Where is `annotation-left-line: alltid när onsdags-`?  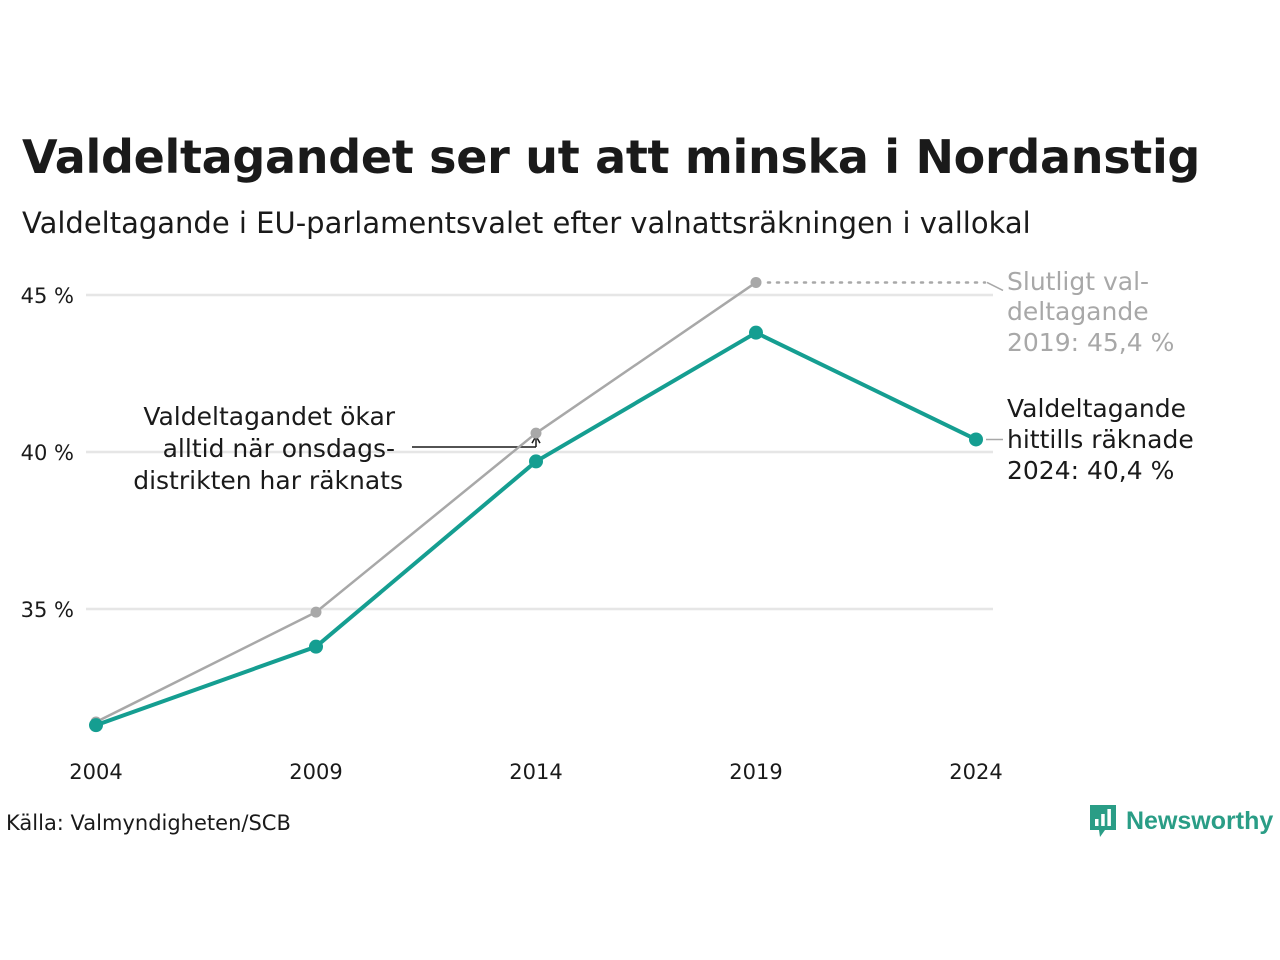
annotation-left-line: alltid när onsdags- is located at coordinates (279, 448).